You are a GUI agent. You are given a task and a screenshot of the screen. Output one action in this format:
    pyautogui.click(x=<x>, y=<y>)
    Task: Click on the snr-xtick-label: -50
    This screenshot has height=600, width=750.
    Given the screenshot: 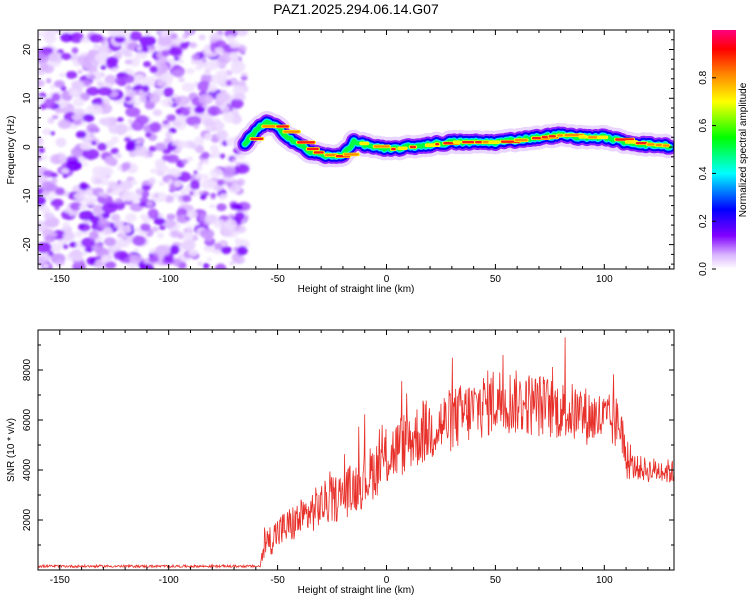 What is the action you would take?
    pyautogui.click(x=277, y=580)
    